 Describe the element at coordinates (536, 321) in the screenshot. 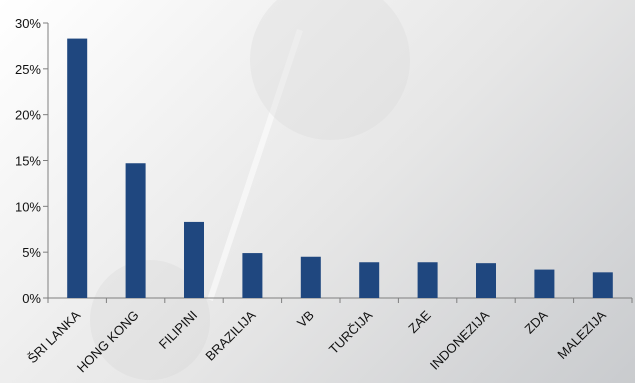

I see `x-tick-label: ZDA` at that location.